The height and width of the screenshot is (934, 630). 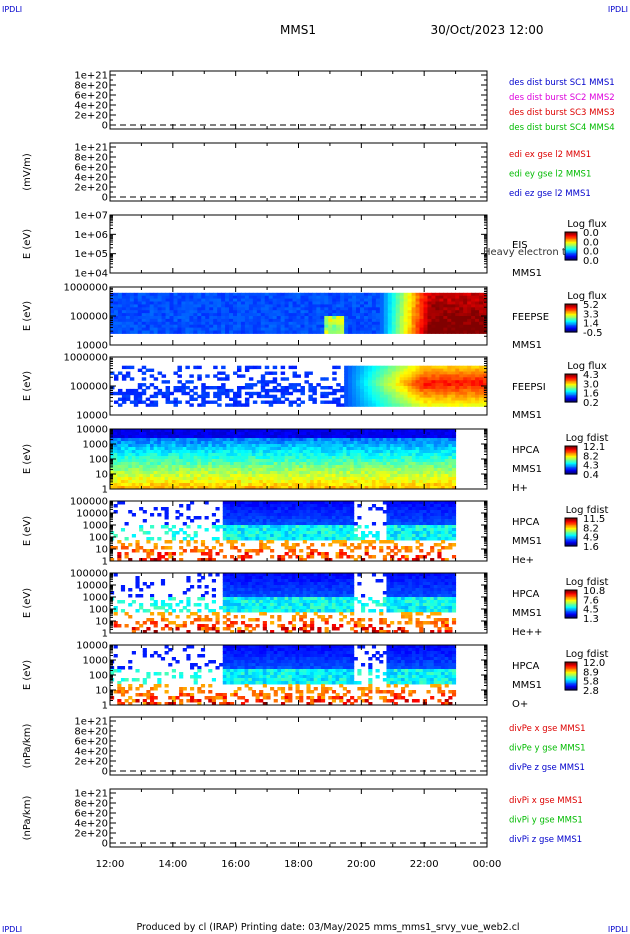 I want to click on feeps-i-colorbar-cell, so click(x=571, y=386).